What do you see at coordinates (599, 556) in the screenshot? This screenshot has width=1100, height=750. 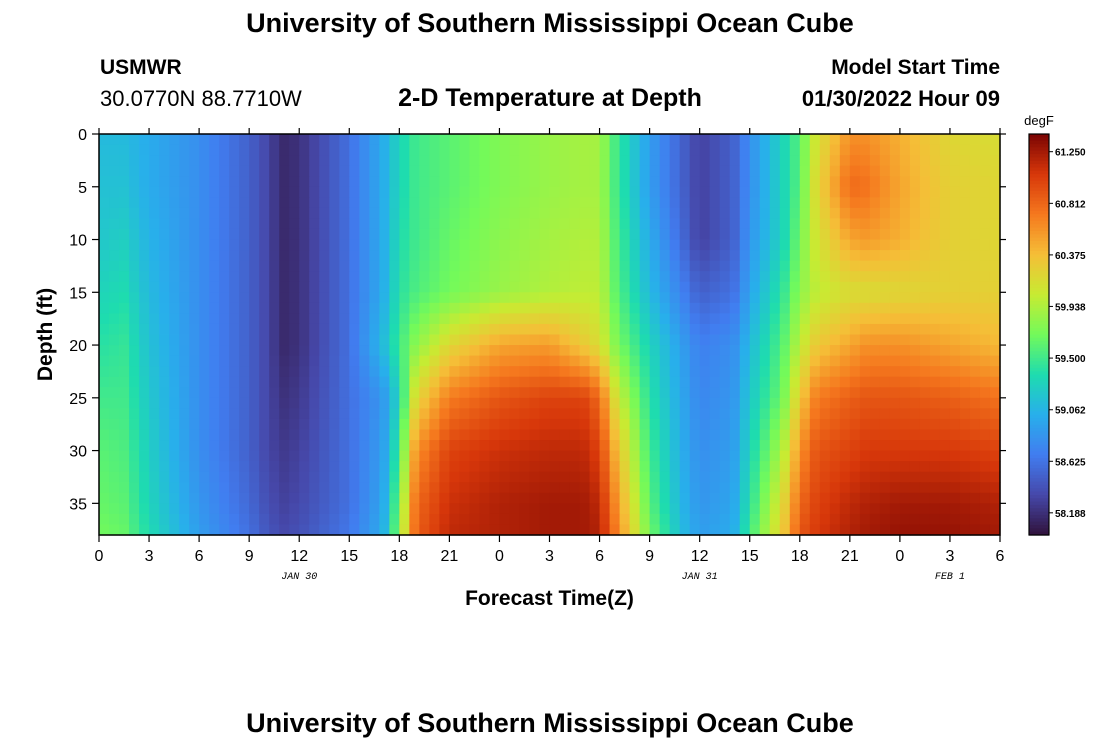 I see `x-tick-label: 6` at bounding box center [599, 556].